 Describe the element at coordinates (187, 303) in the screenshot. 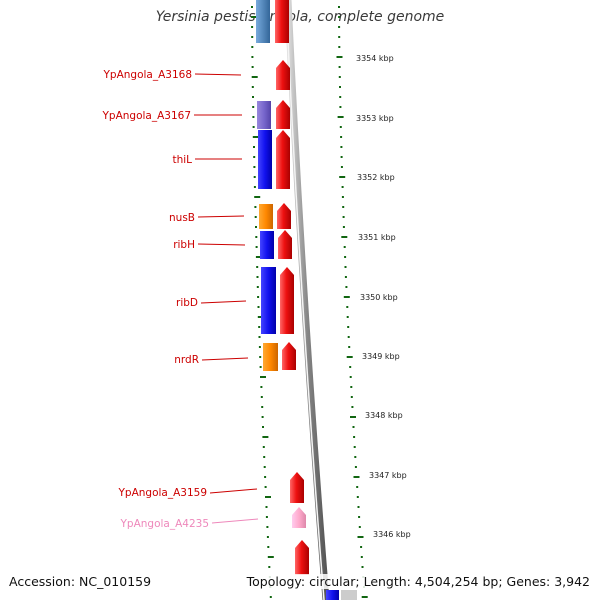

I see `gene-label: ribD` at that location.